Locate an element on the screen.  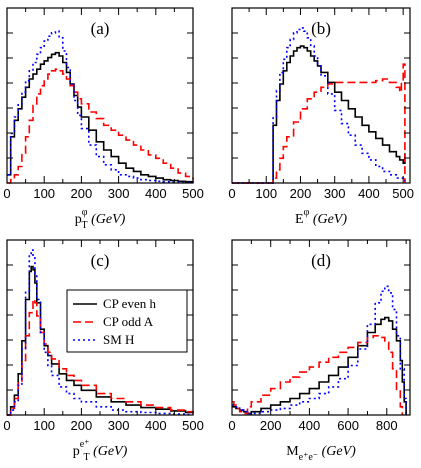
legend-label: CP odd A is located at coordinates (128, 321).